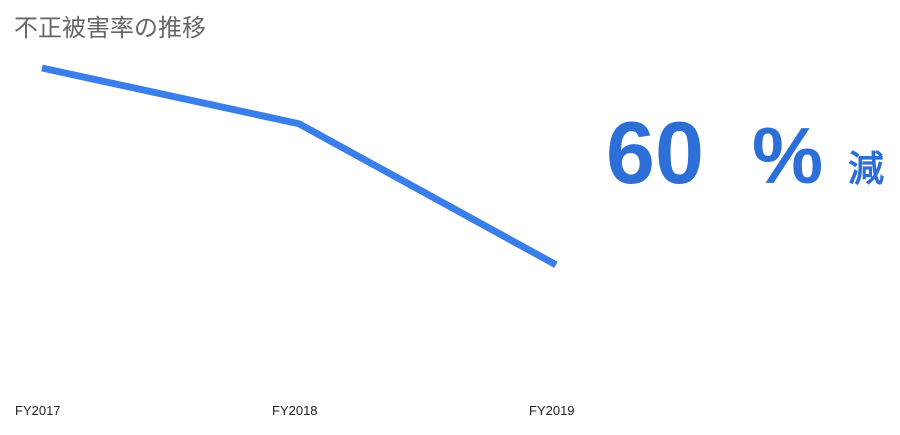 The width and height of the screenshot is (900, 435). I want to click on annotation-unit: %, so click(787, 155).